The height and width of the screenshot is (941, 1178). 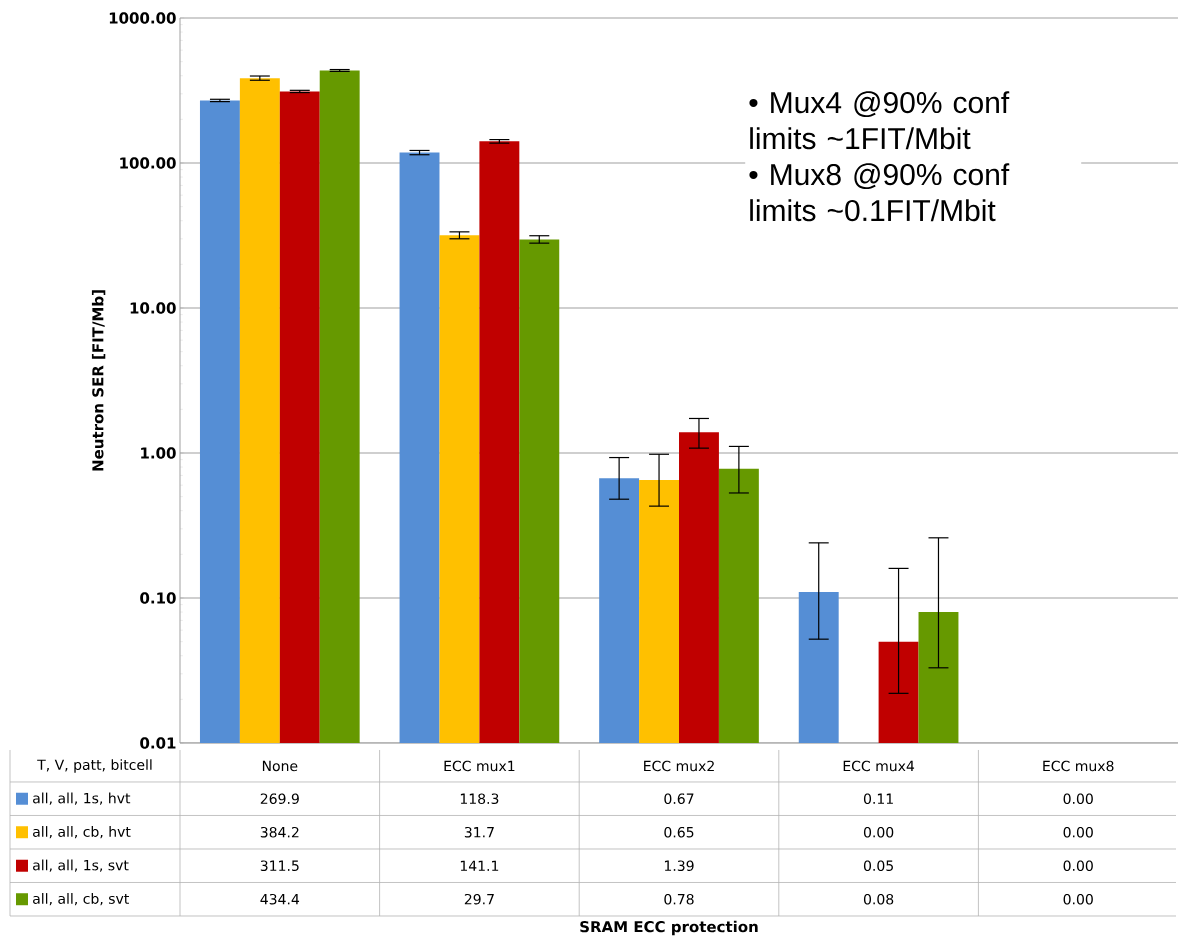 I want to click on y-tick-label: 1.00, so click(x=158, y=453).